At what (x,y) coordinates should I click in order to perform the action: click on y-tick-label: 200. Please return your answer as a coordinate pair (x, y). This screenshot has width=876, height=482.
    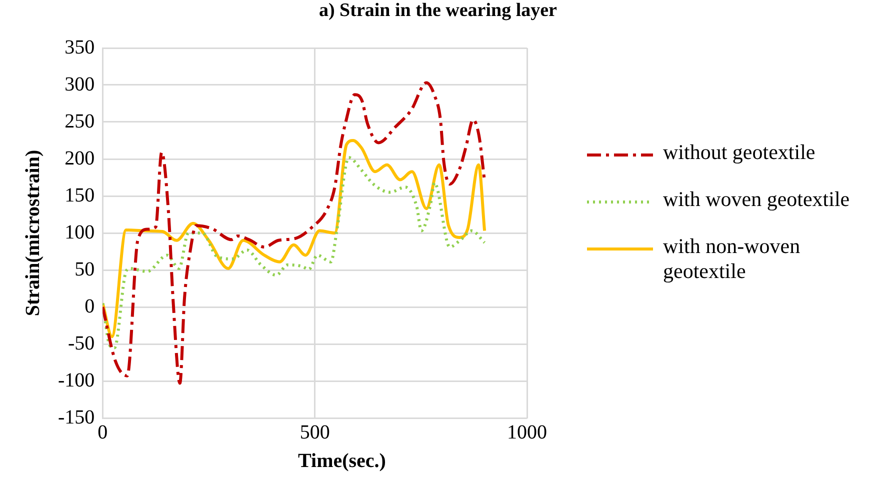
    Looking at the image, I should click on (79, 158).